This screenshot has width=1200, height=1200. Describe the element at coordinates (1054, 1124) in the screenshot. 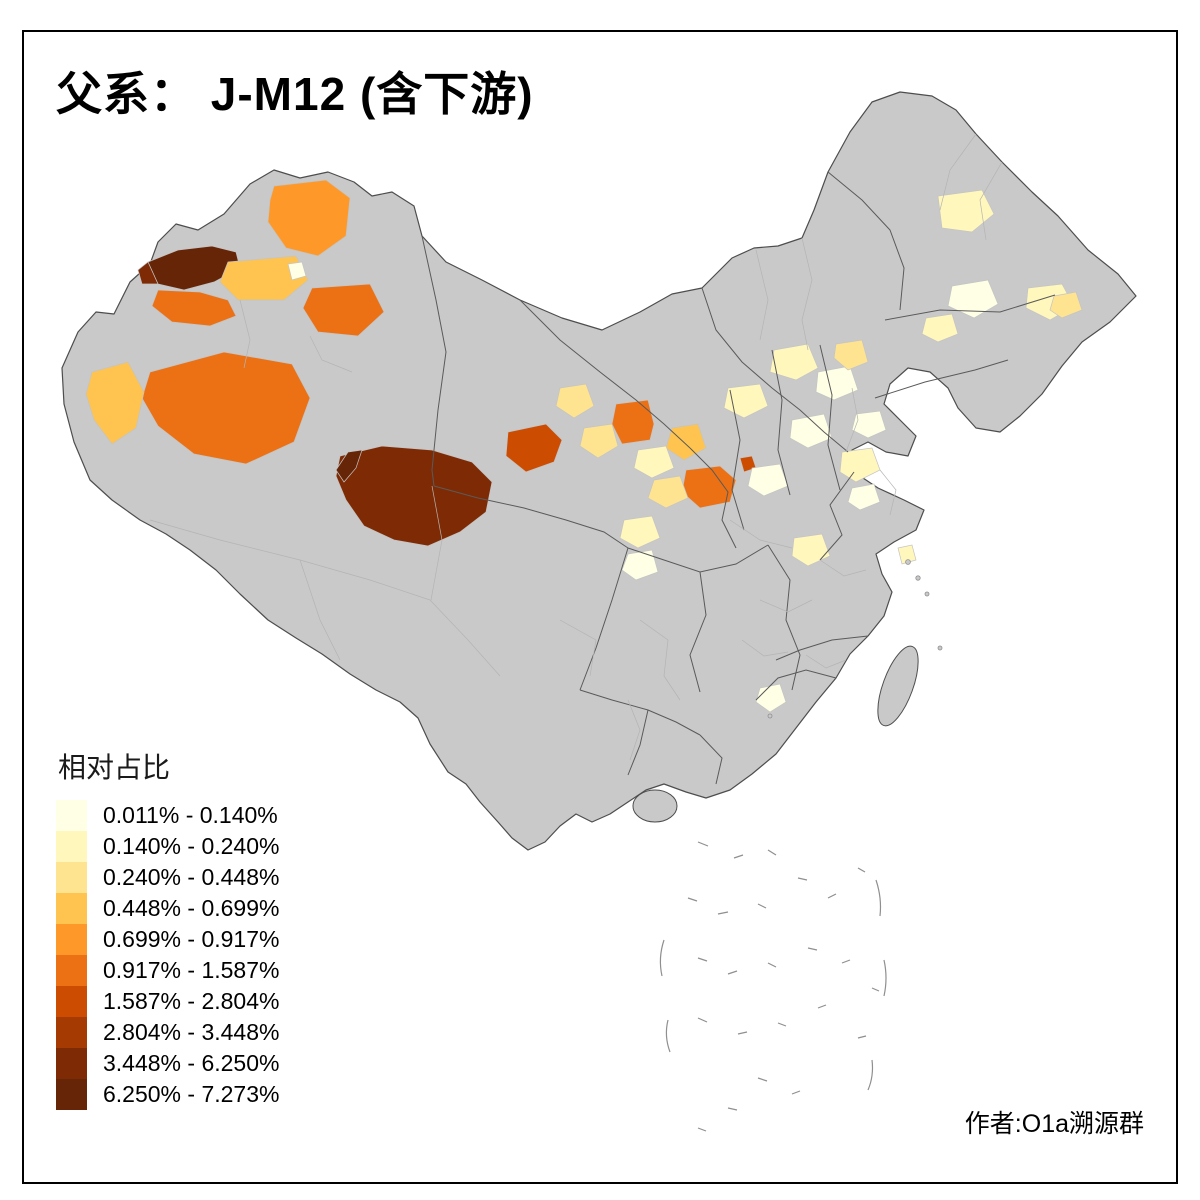

I see `author-credit: 作者:O1a溯源群` at that location.